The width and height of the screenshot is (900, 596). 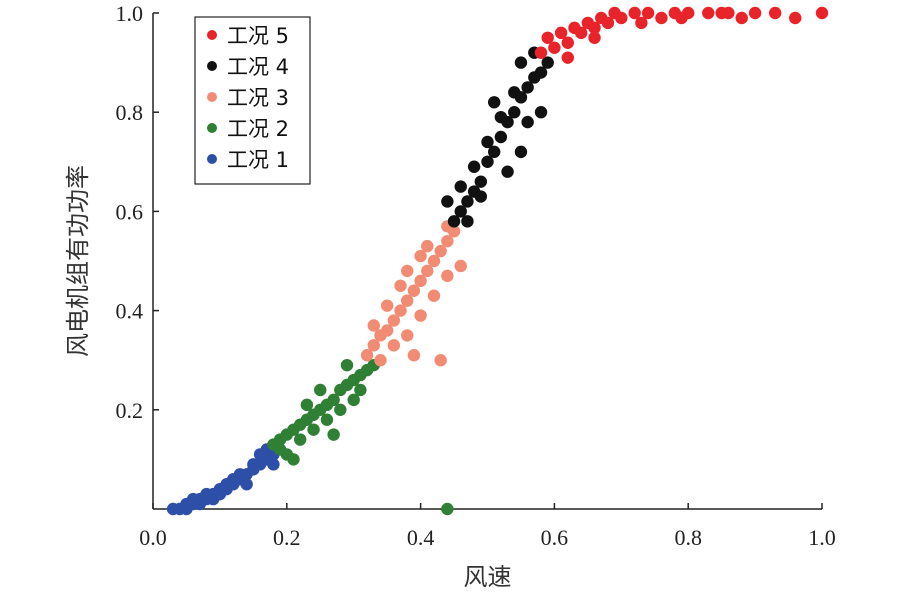 I want to click on legend: 工况 5 工况 4 工况 3 工况 2 工况 1, so click(x=252, y=100).